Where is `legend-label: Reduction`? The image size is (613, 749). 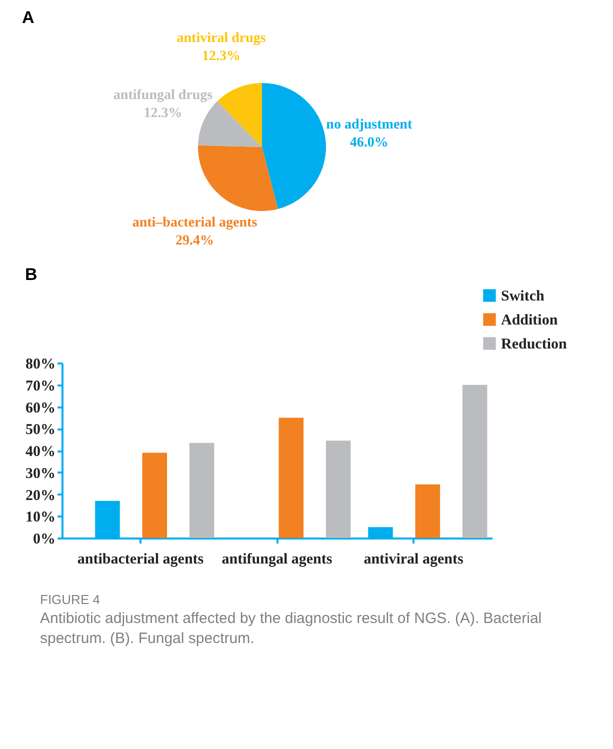
legend-label: Reduction is located at coordinates (534, 344).